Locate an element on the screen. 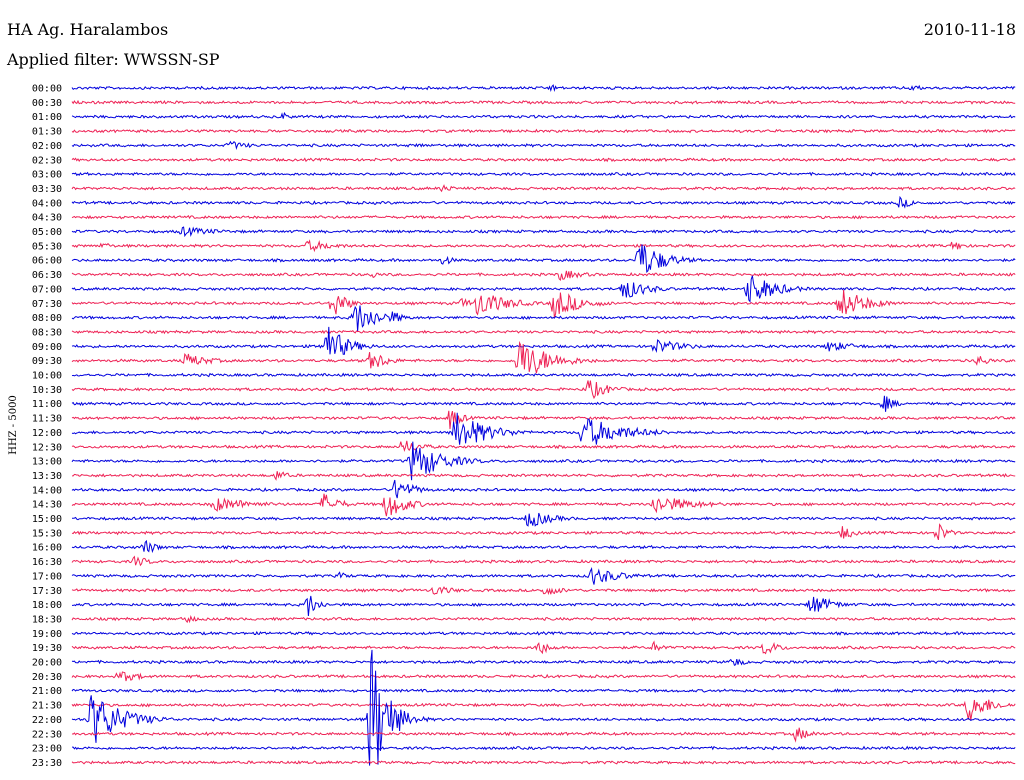 The height and width of the screenshot is (780, 1024). row-time-label: 09:30 is located at coordinates (47, 361).